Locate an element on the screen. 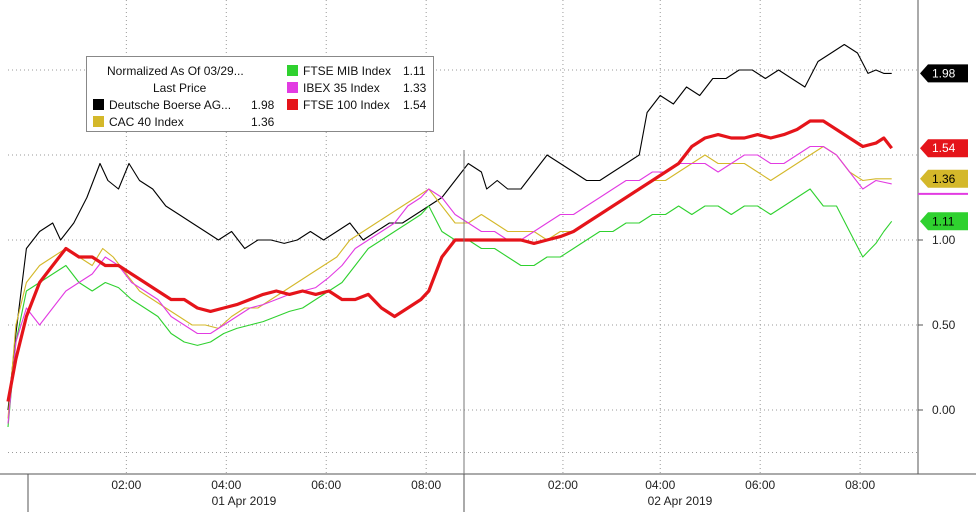 The image size is (976, 512). last-price-badge-2: 1.11 is located at coordinates (944, 221).